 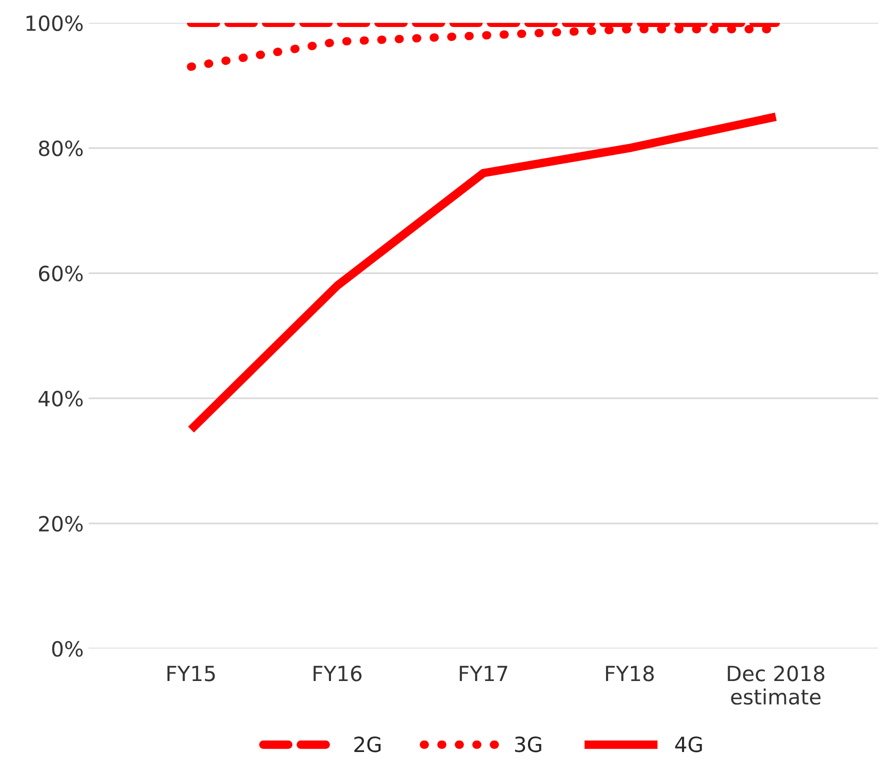 I want to click on y-tick-label: 40%, so click(x=60, y=398).